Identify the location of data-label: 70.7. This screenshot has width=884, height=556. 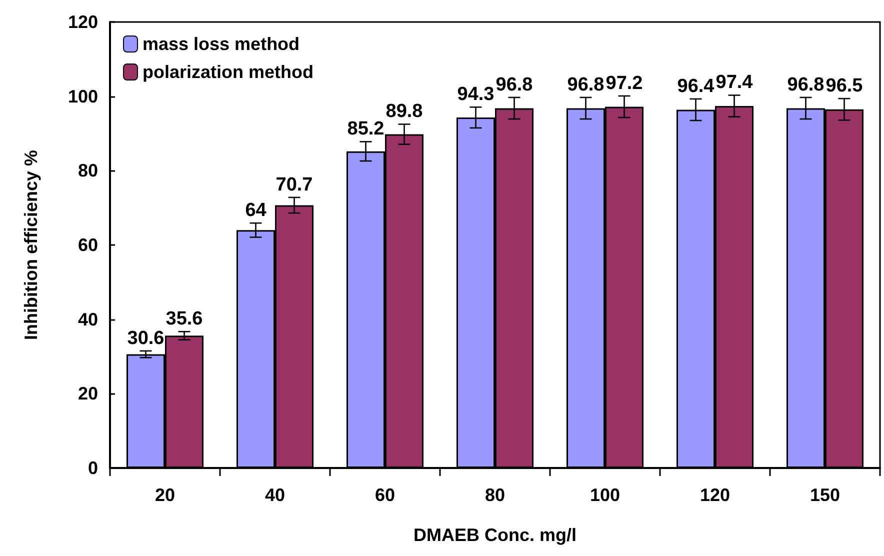
(294, 185).